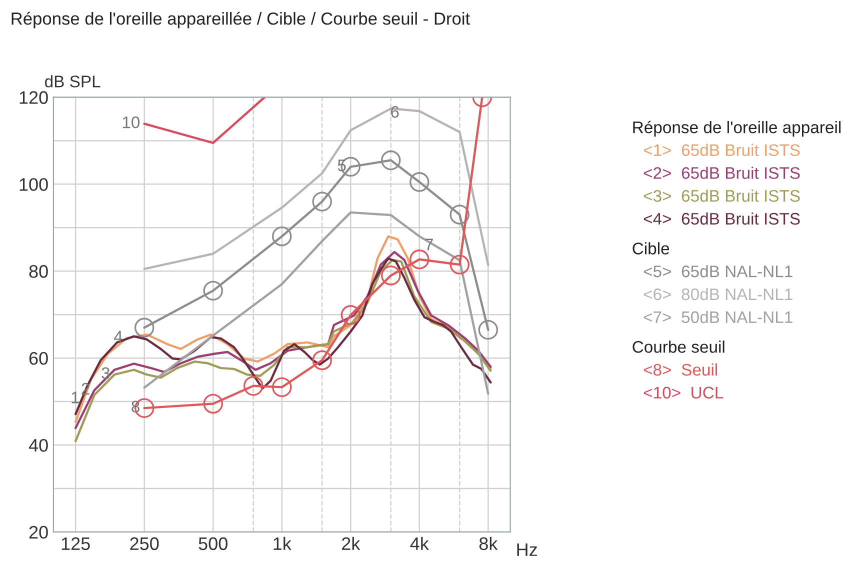  Describe the element at coordinates (34, 97) in the screenshot. I see `y-tick-label: 120` at that location.